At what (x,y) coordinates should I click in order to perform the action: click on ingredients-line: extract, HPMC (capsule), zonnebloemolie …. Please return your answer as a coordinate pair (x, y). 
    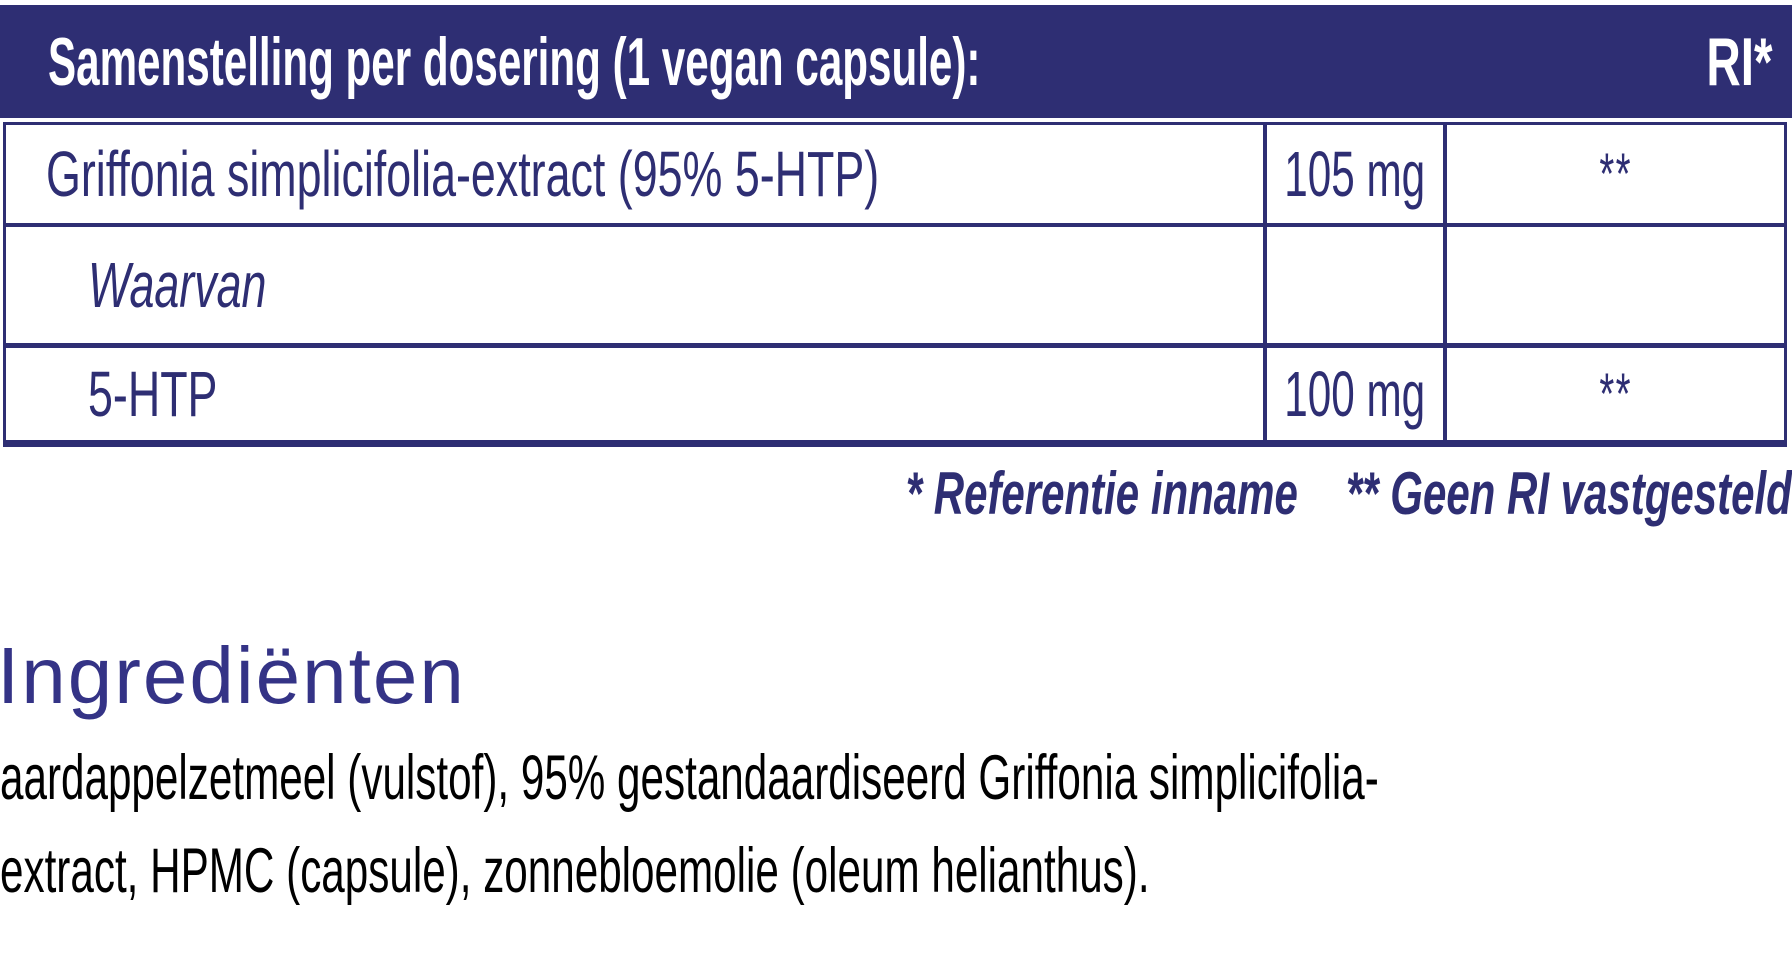
    Looking at the image, I should click on (575, 871).